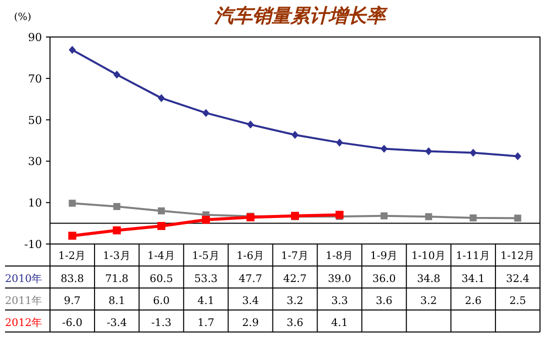 Image resolution: width=550 pixels, height=337 pixels. I want to click on data-label: -3.4, so click(117, 323).